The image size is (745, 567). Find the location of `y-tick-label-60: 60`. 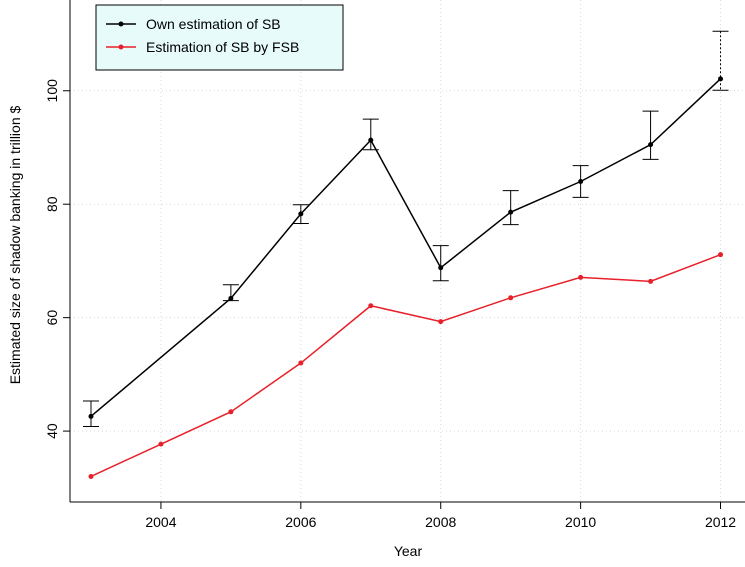

y-tick-label-60: 60 is located at coordinates (52, 318).